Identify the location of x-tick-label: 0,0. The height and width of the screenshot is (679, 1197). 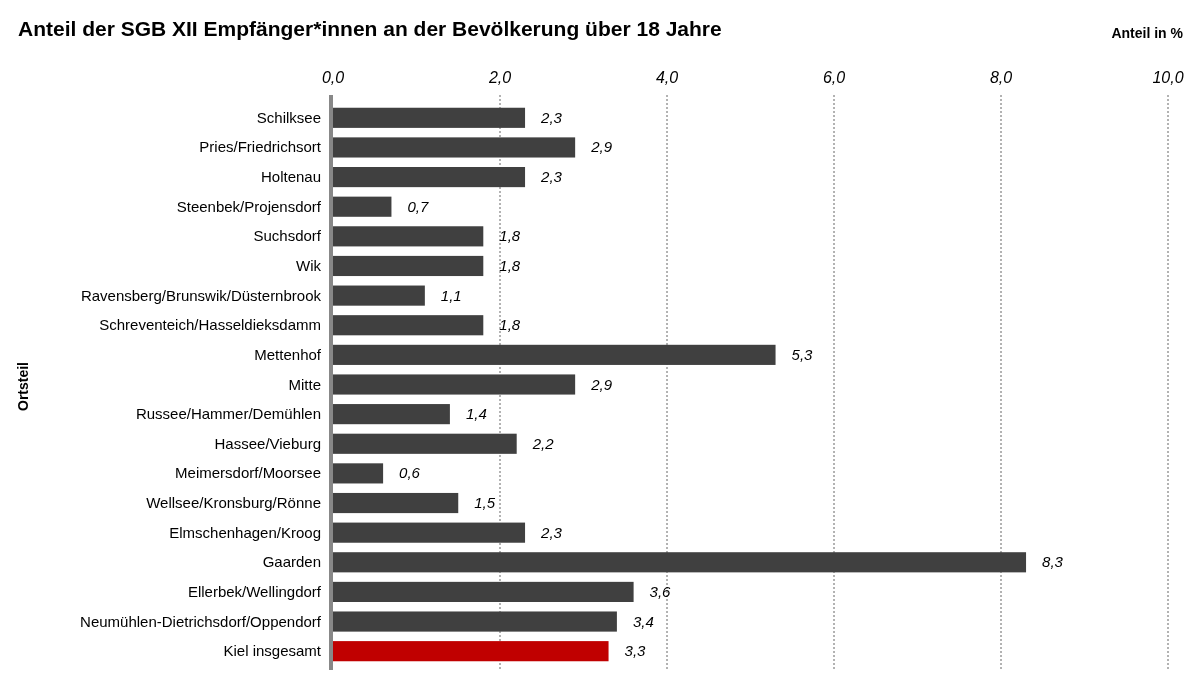
(333, 77).